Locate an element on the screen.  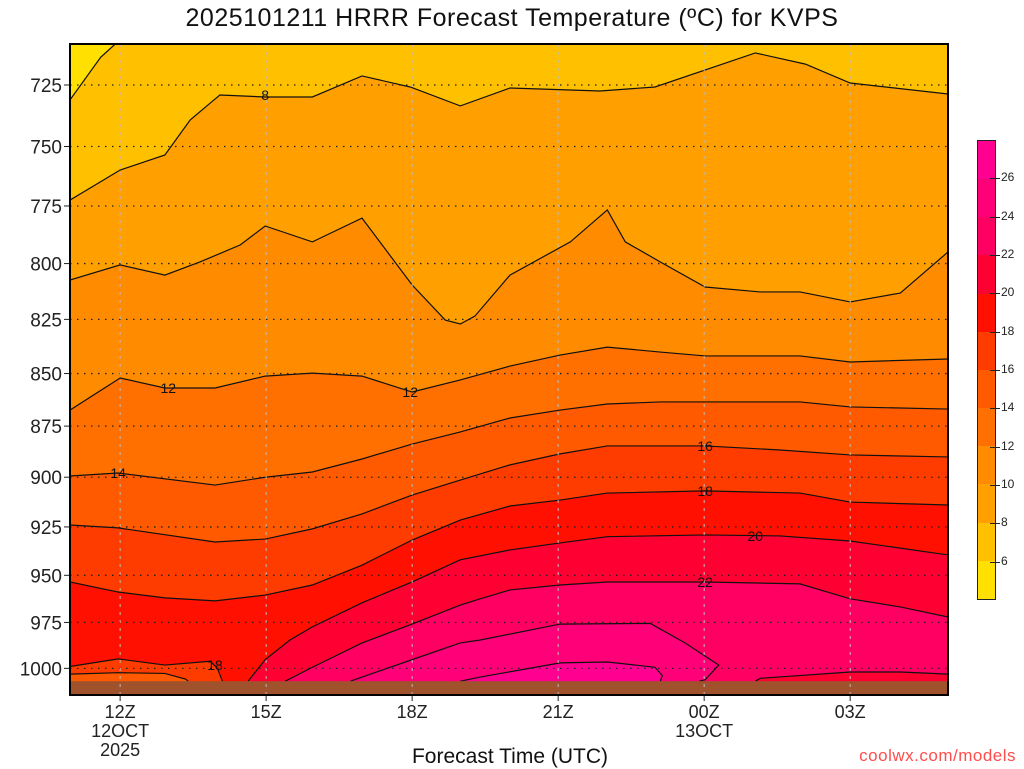
y-tick-label: 1000 is located at coordinates (41, 669).